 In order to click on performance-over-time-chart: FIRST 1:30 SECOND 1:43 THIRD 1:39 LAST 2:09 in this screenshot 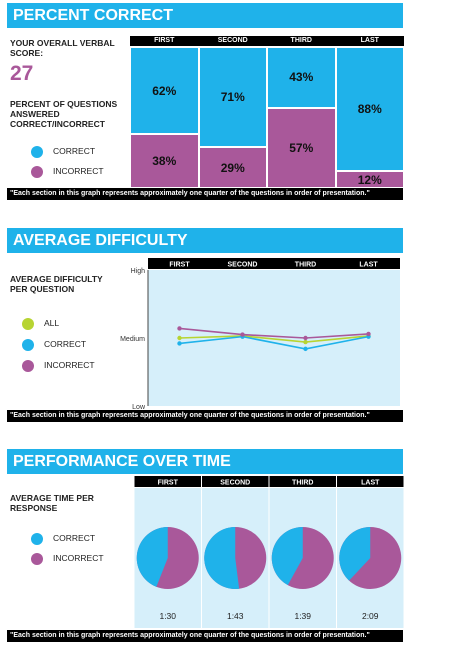, I will do `click(269, 552)`.